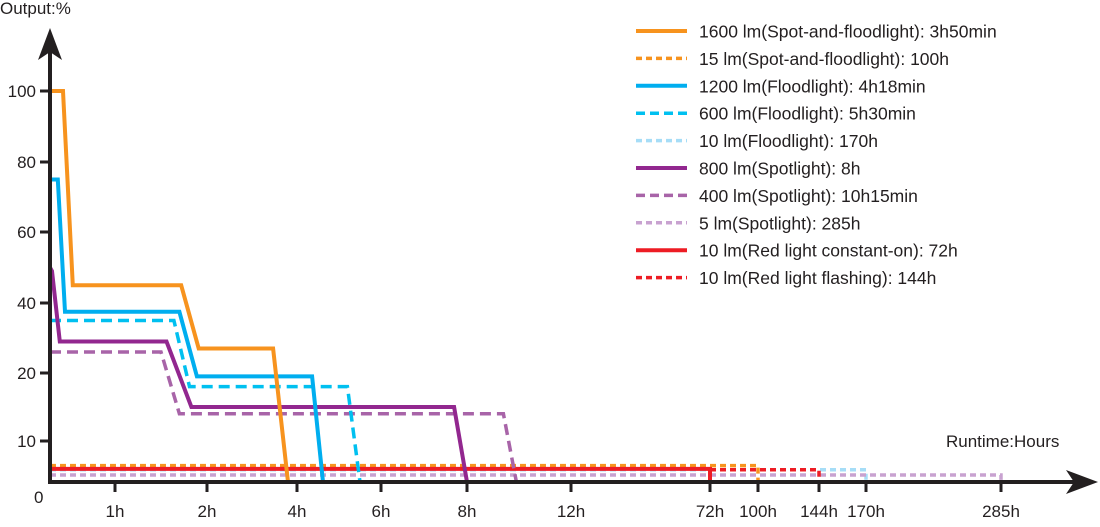 This screenshot has height=527, width=1100. I want to click on legend-item: 15 lm(Spot-and-floodlight): 100h, so click(792, 59).